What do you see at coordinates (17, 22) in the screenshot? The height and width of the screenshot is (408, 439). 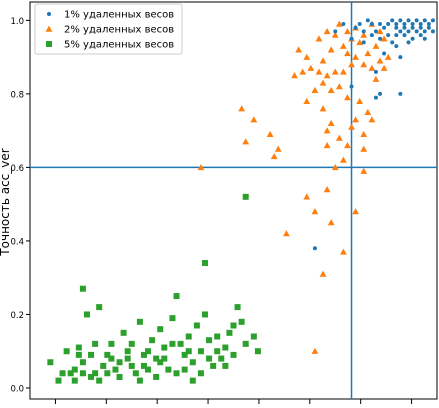 I see `y-tick-label: 1.0` at bounding box center [17, 22].